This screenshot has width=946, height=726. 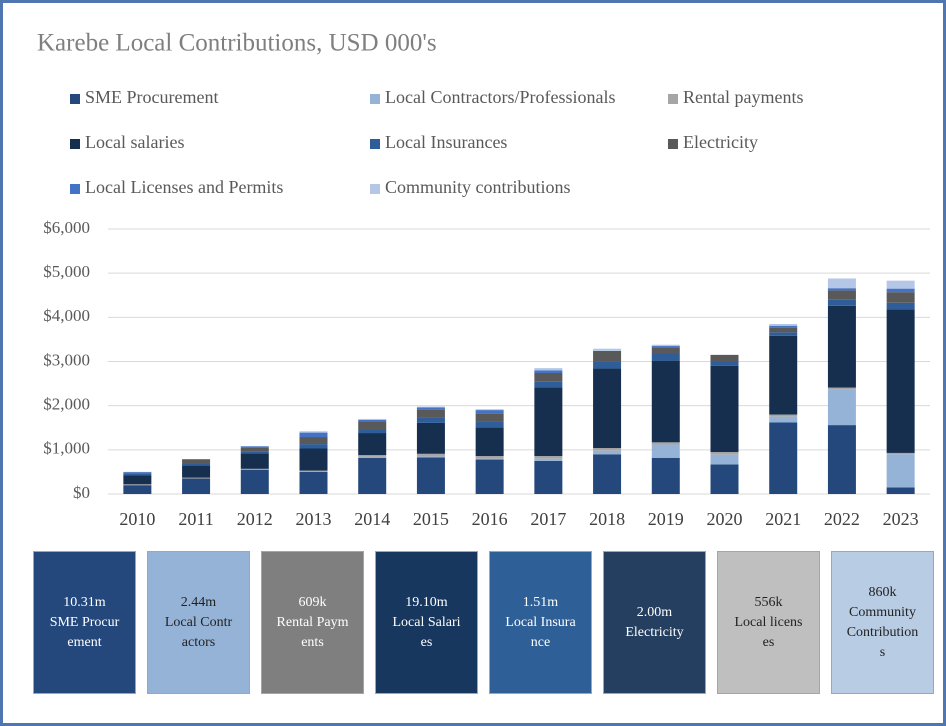 What do you see at coordinates (66, 227) in the screenshot?
I see `y-tick-label: $6,000` at bounding box center [66, 227].